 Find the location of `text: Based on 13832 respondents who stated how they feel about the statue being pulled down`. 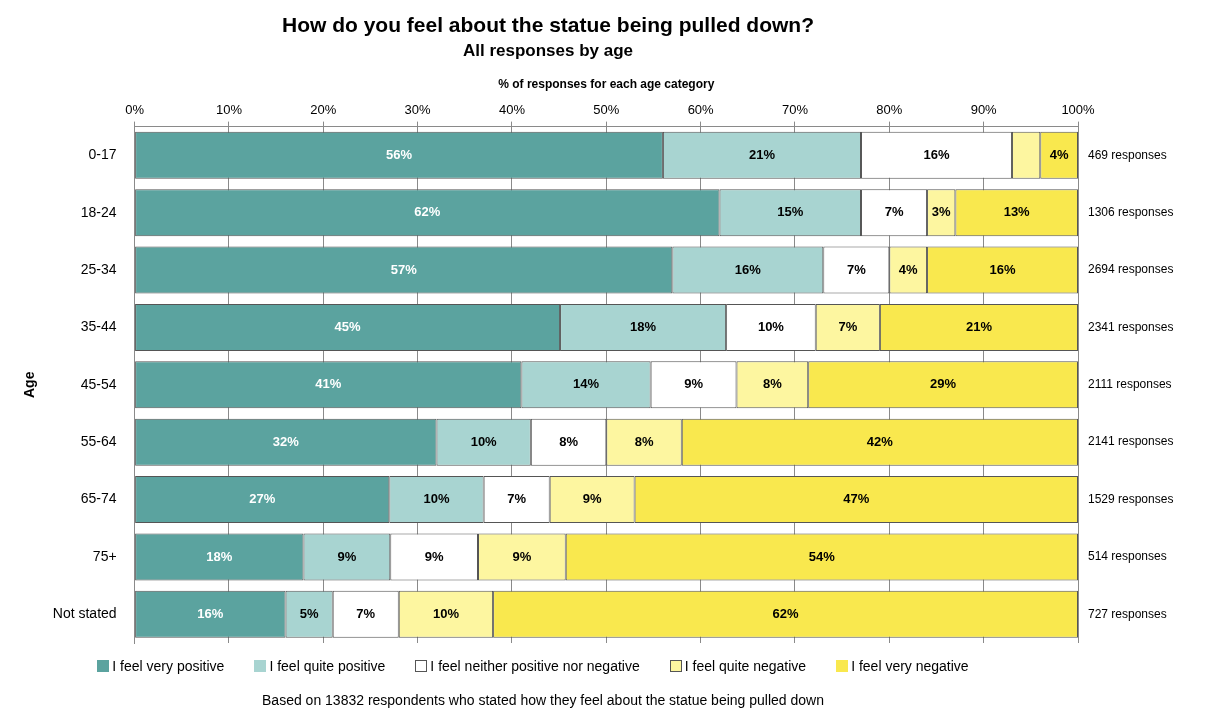

text: Based on 13832 respondents who stated how they feel about the statue being pulled down is located at coordinates (543, 699).